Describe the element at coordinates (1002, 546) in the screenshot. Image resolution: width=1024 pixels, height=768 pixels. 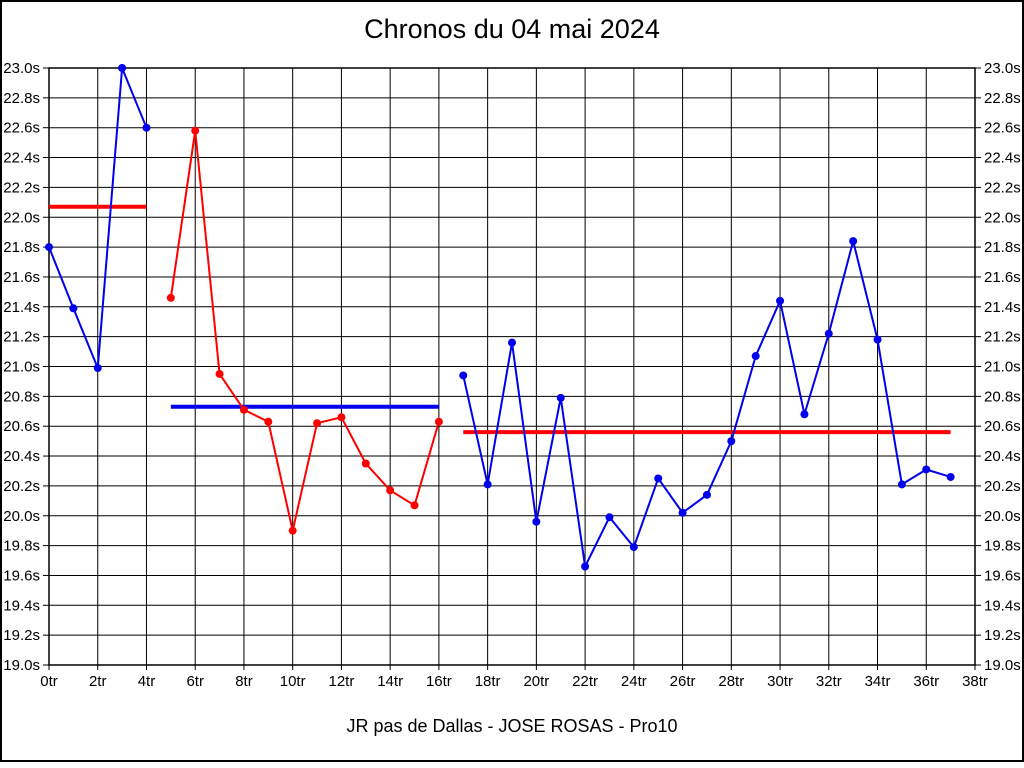
I see `y-tick-label-right: 19.8s` at that location.